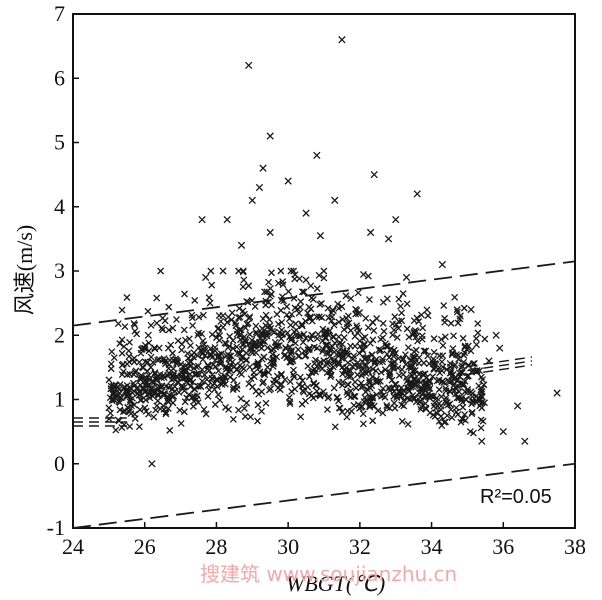 Image resolution: width=602 pixels, height=600 pixels. Describe the element at coordinates (63, 270) in the screenshot. I see `y-axis: -1 0 1 2 3 4 5 6 7` at that location.